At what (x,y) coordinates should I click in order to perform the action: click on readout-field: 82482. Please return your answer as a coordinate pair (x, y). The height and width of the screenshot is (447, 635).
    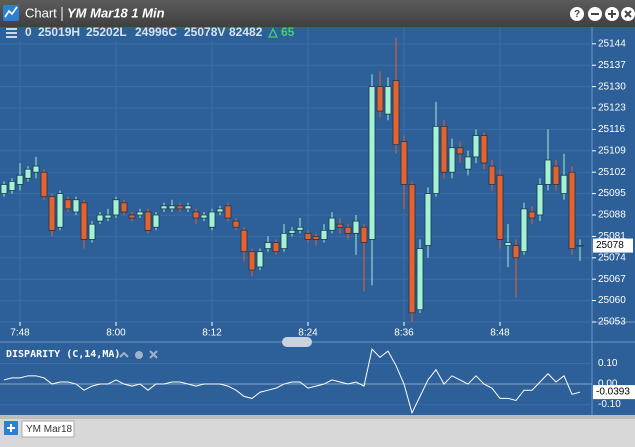
    Looking at the image, I should click on (246, 32).